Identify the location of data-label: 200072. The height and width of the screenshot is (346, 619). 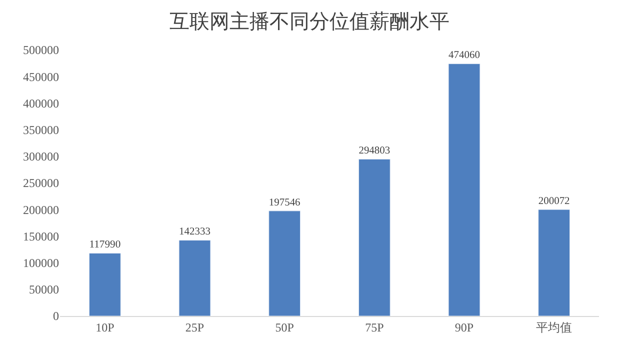
(554, 201).